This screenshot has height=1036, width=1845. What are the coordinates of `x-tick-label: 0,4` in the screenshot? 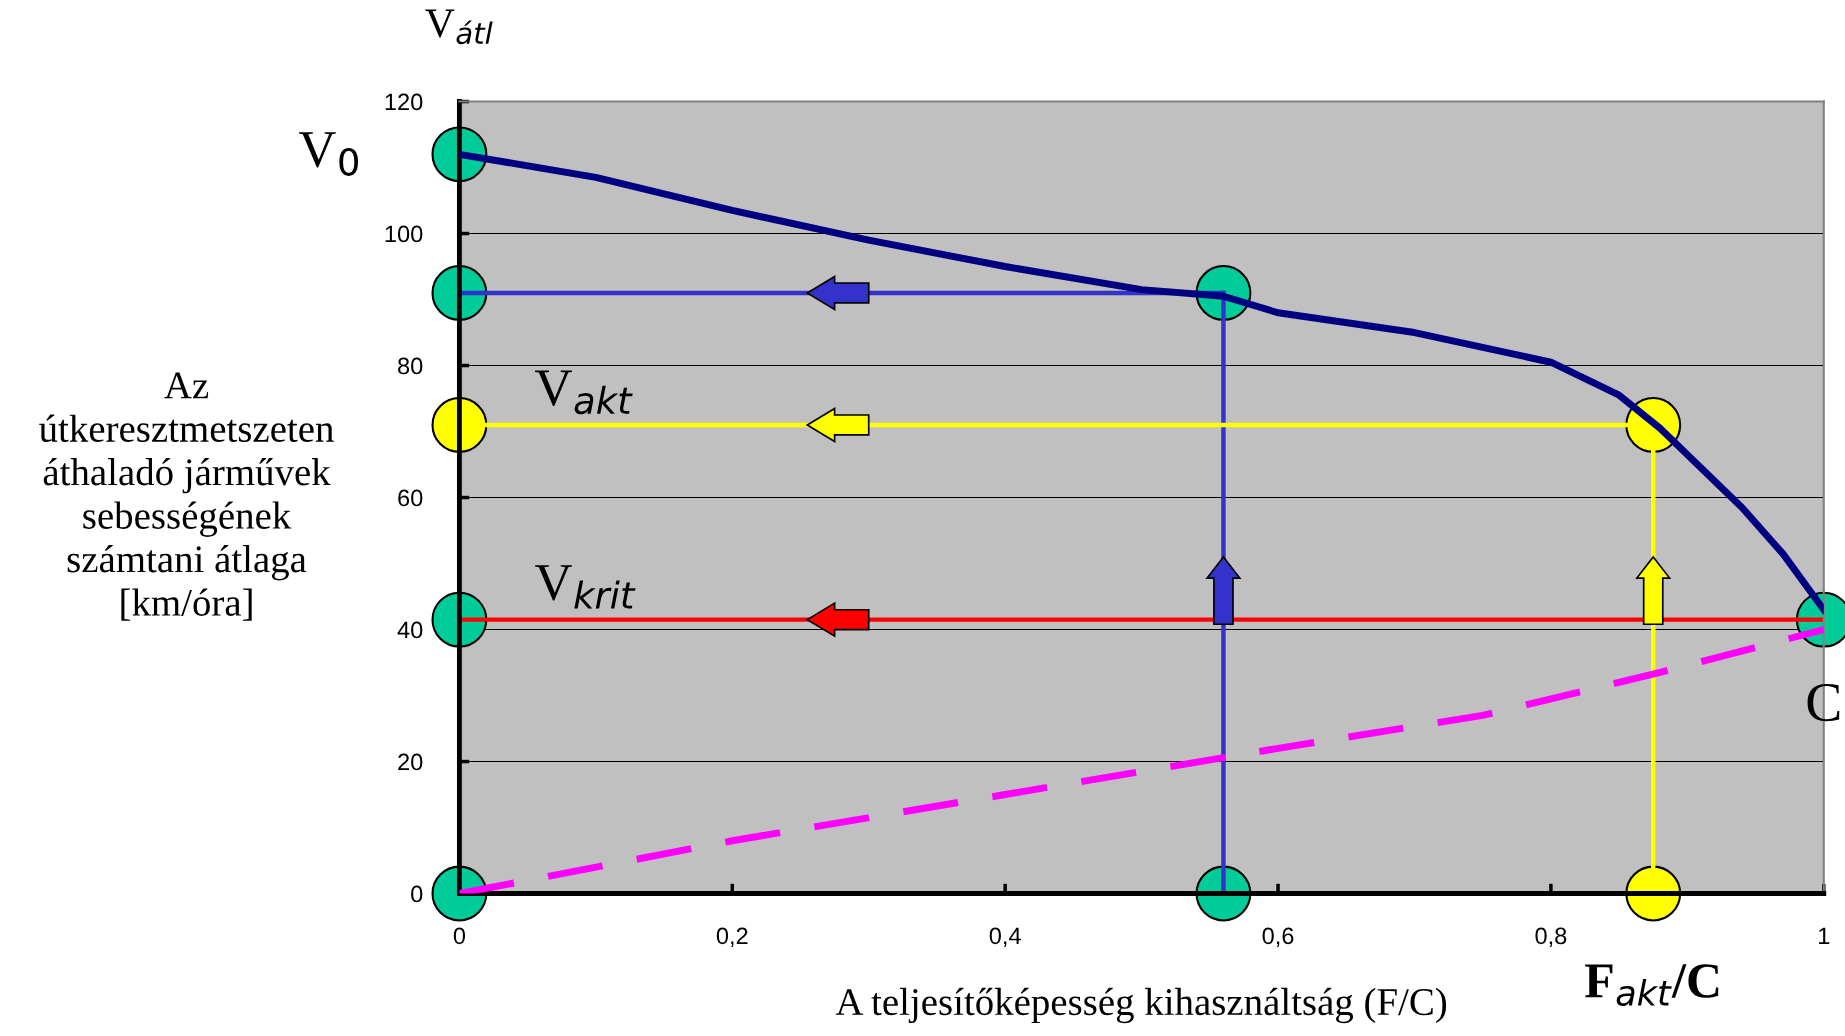 It's located at (1005, 937).